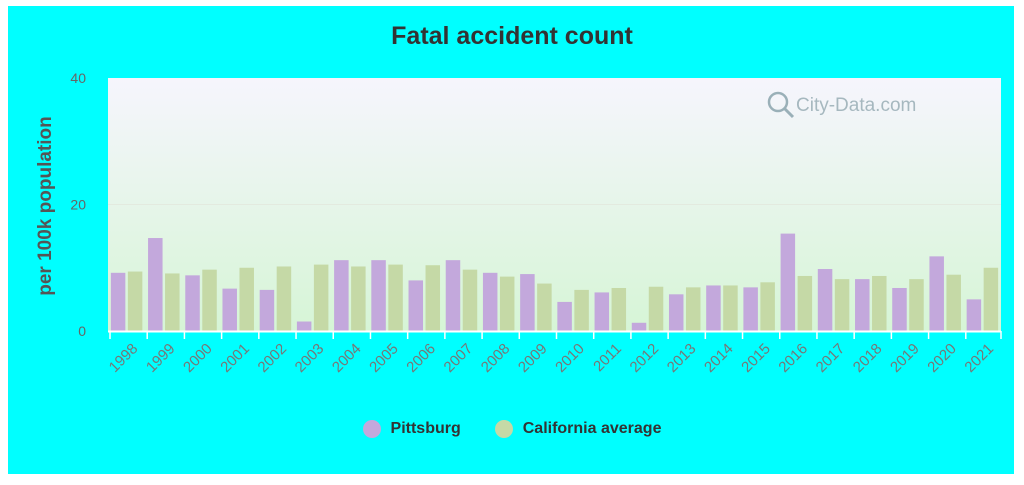 The image size is (1024, 485). Describe the element at coordinates (267, 310) in the screenshot. I see `bar-pittsburg-2002` at that location.